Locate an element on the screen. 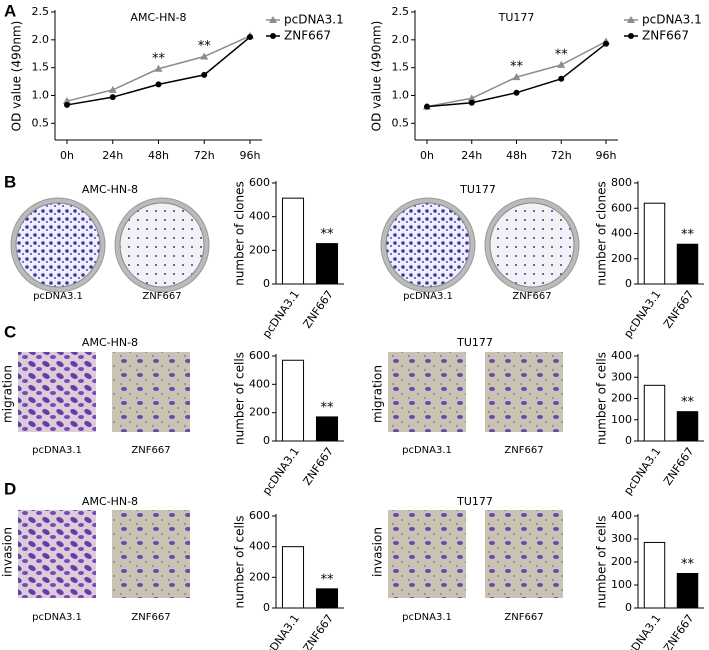  x-tick-label: 0h is located at coordinates (67, 155).